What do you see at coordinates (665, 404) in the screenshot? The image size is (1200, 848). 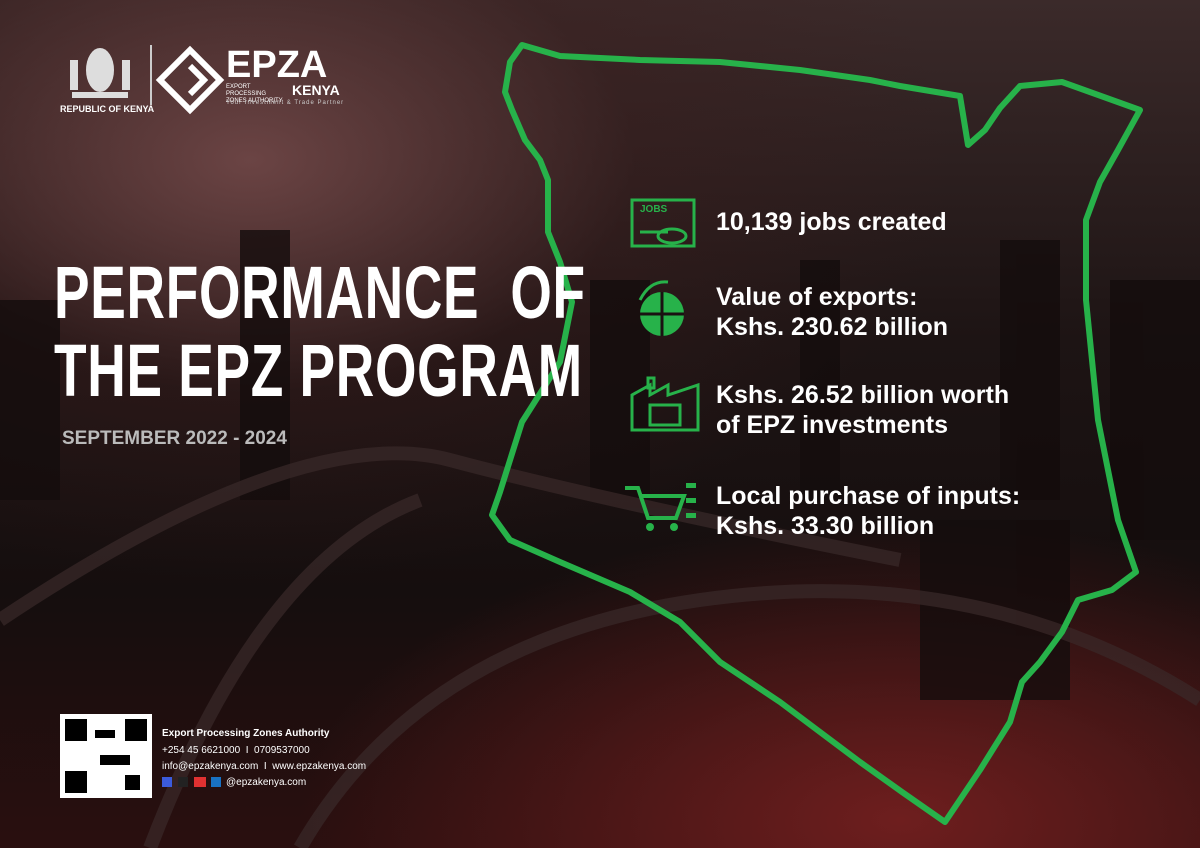 I see `factory-icon` at bounding box center [665, 404].